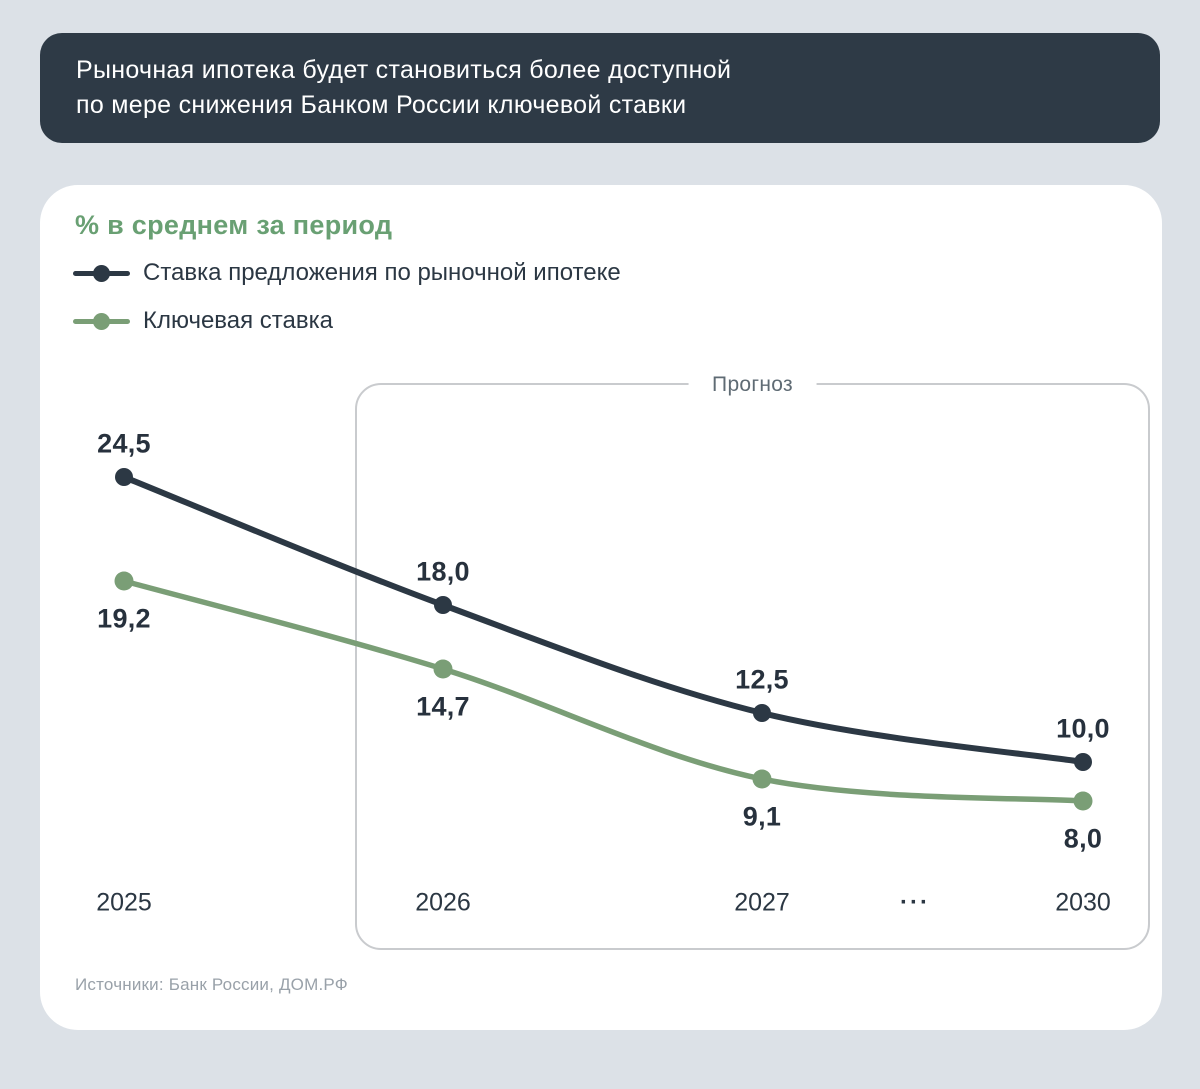 The height and width of the screenshot is (1089, 1200). Describe the element at coordinates (1083, 728) in the screenshot. I see `value-label: 10,0` at that location.